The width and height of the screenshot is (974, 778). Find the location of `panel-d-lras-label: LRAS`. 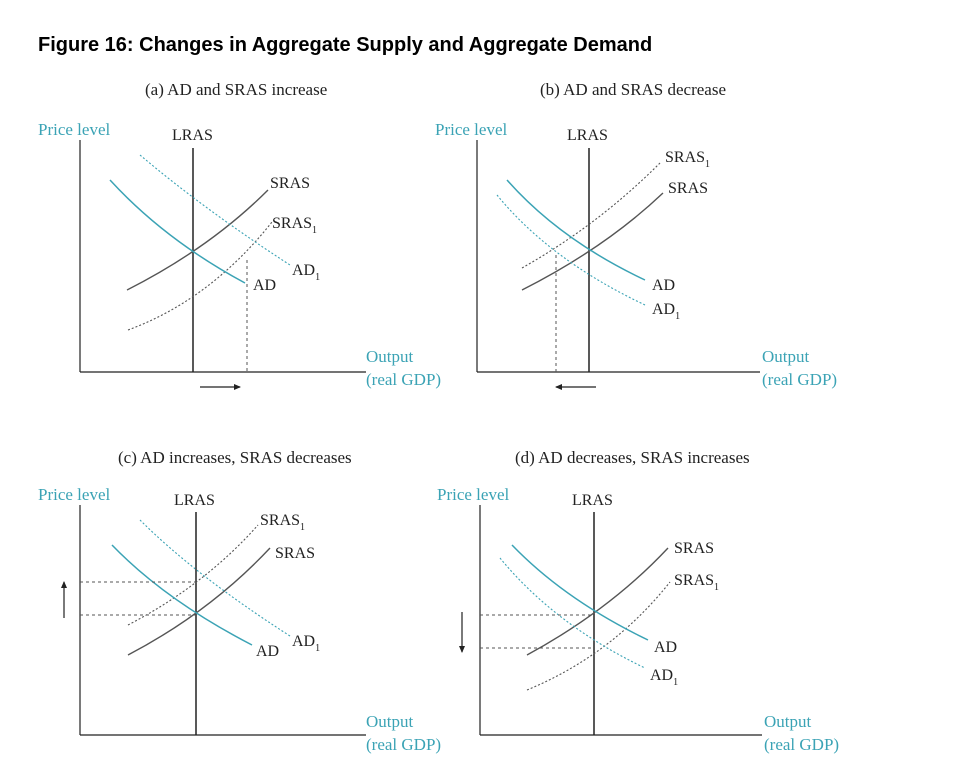

panel-d-lras-label: LRAS is located at coordinates (592, 500).